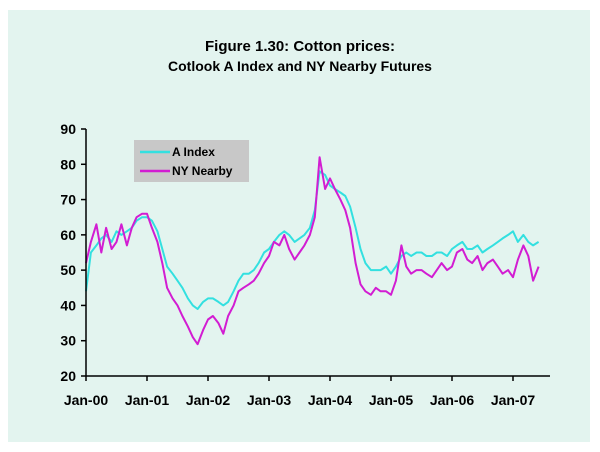 Image resolution: width=600 pixels, height=452 pixels. Describe the element at coordinates (86, 400) in the screenshot. I see `x-tick-label: Jan-00` at that location.